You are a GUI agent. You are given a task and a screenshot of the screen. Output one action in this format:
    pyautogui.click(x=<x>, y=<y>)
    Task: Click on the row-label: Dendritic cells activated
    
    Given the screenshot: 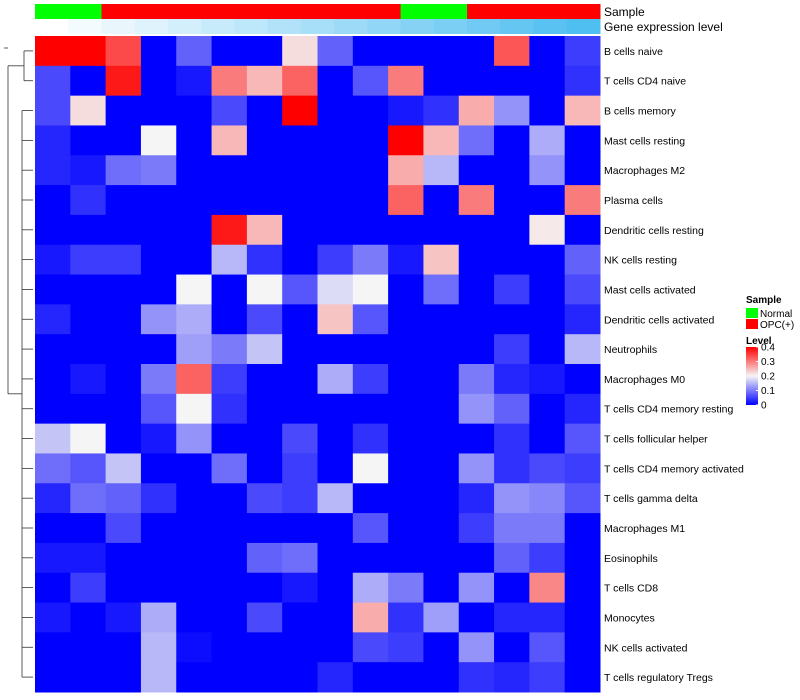 What is the action you would take?
    pyautogui.click(x=659, y=320)
    